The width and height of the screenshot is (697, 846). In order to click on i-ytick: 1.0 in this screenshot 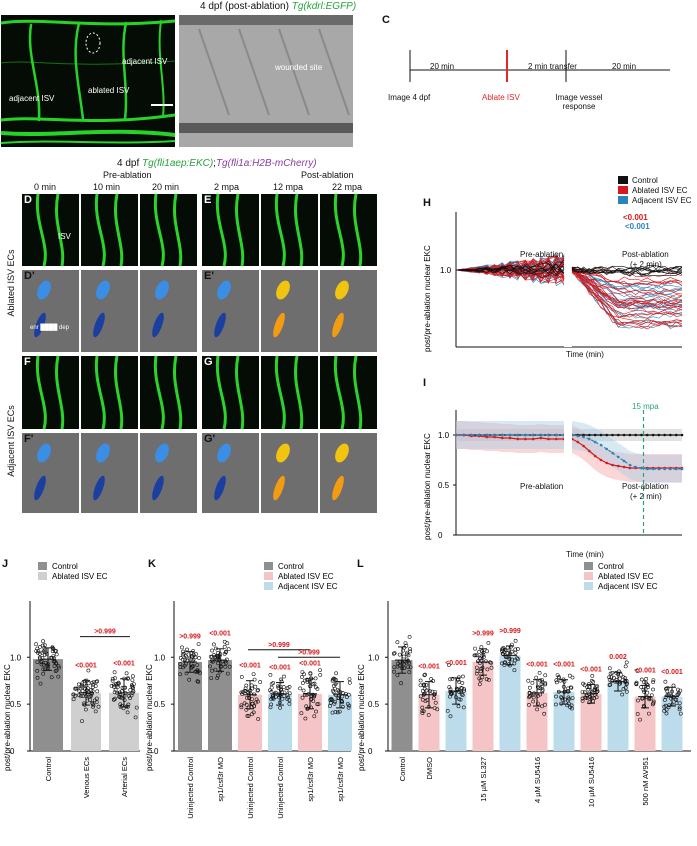, I will do `click(444, 435)`.